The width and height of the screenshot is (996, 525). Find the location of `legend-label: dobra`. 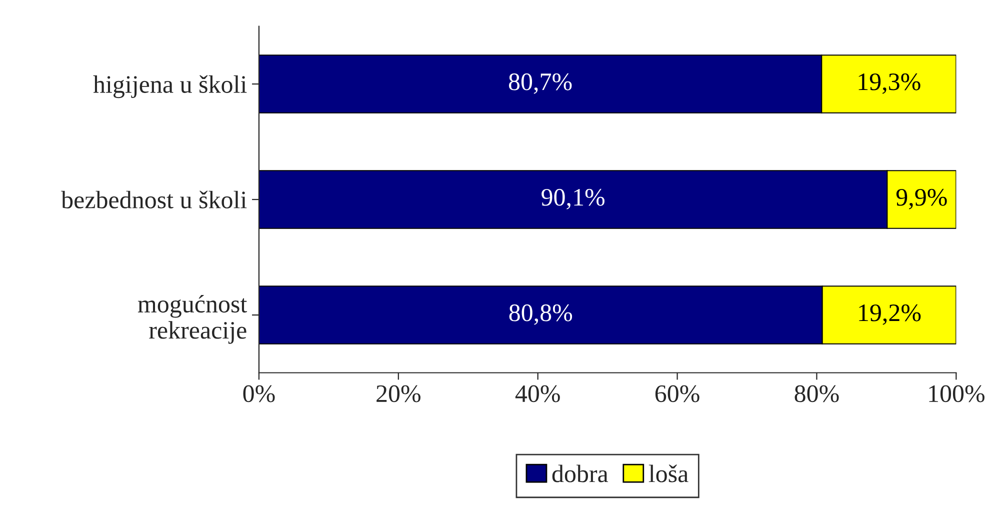

legend-label: dobra is located at coordinates (580, 473).